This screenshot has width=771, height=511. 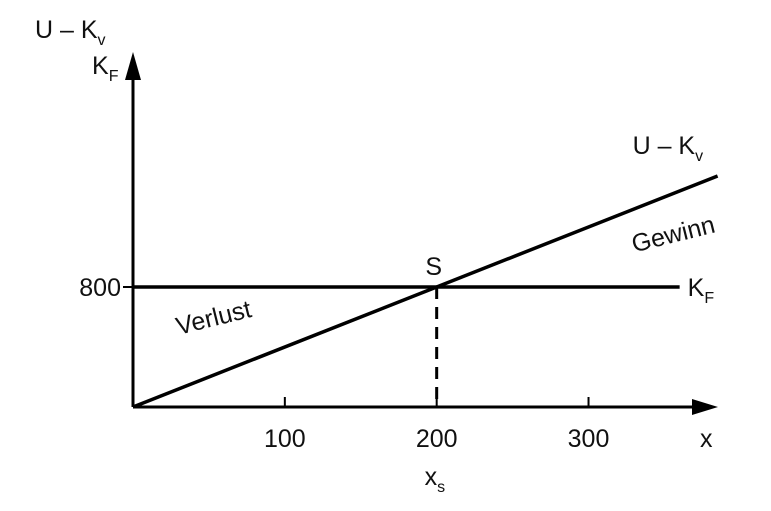 I want to click on series-label: U – Kv, so click(x=668, y=148).